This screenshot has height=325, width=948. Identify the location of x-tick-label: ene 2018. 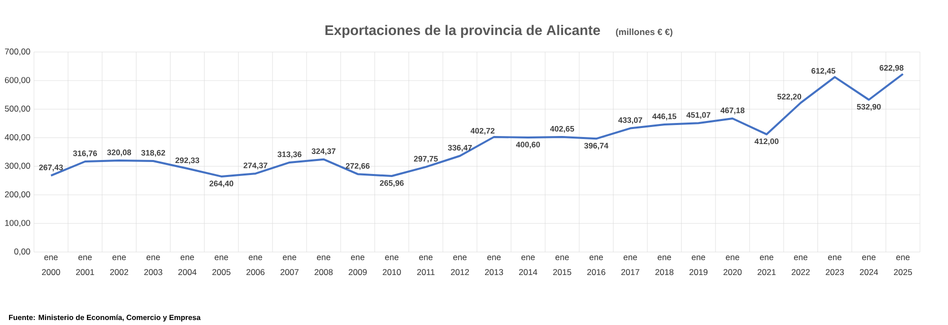
(664, 266).